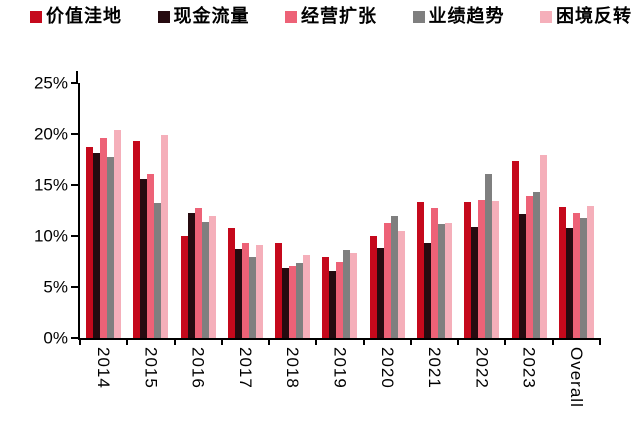 The height and width of the screenshot is (435, 636). I want to click on bar-现金流量-2014, so click(97, 245).